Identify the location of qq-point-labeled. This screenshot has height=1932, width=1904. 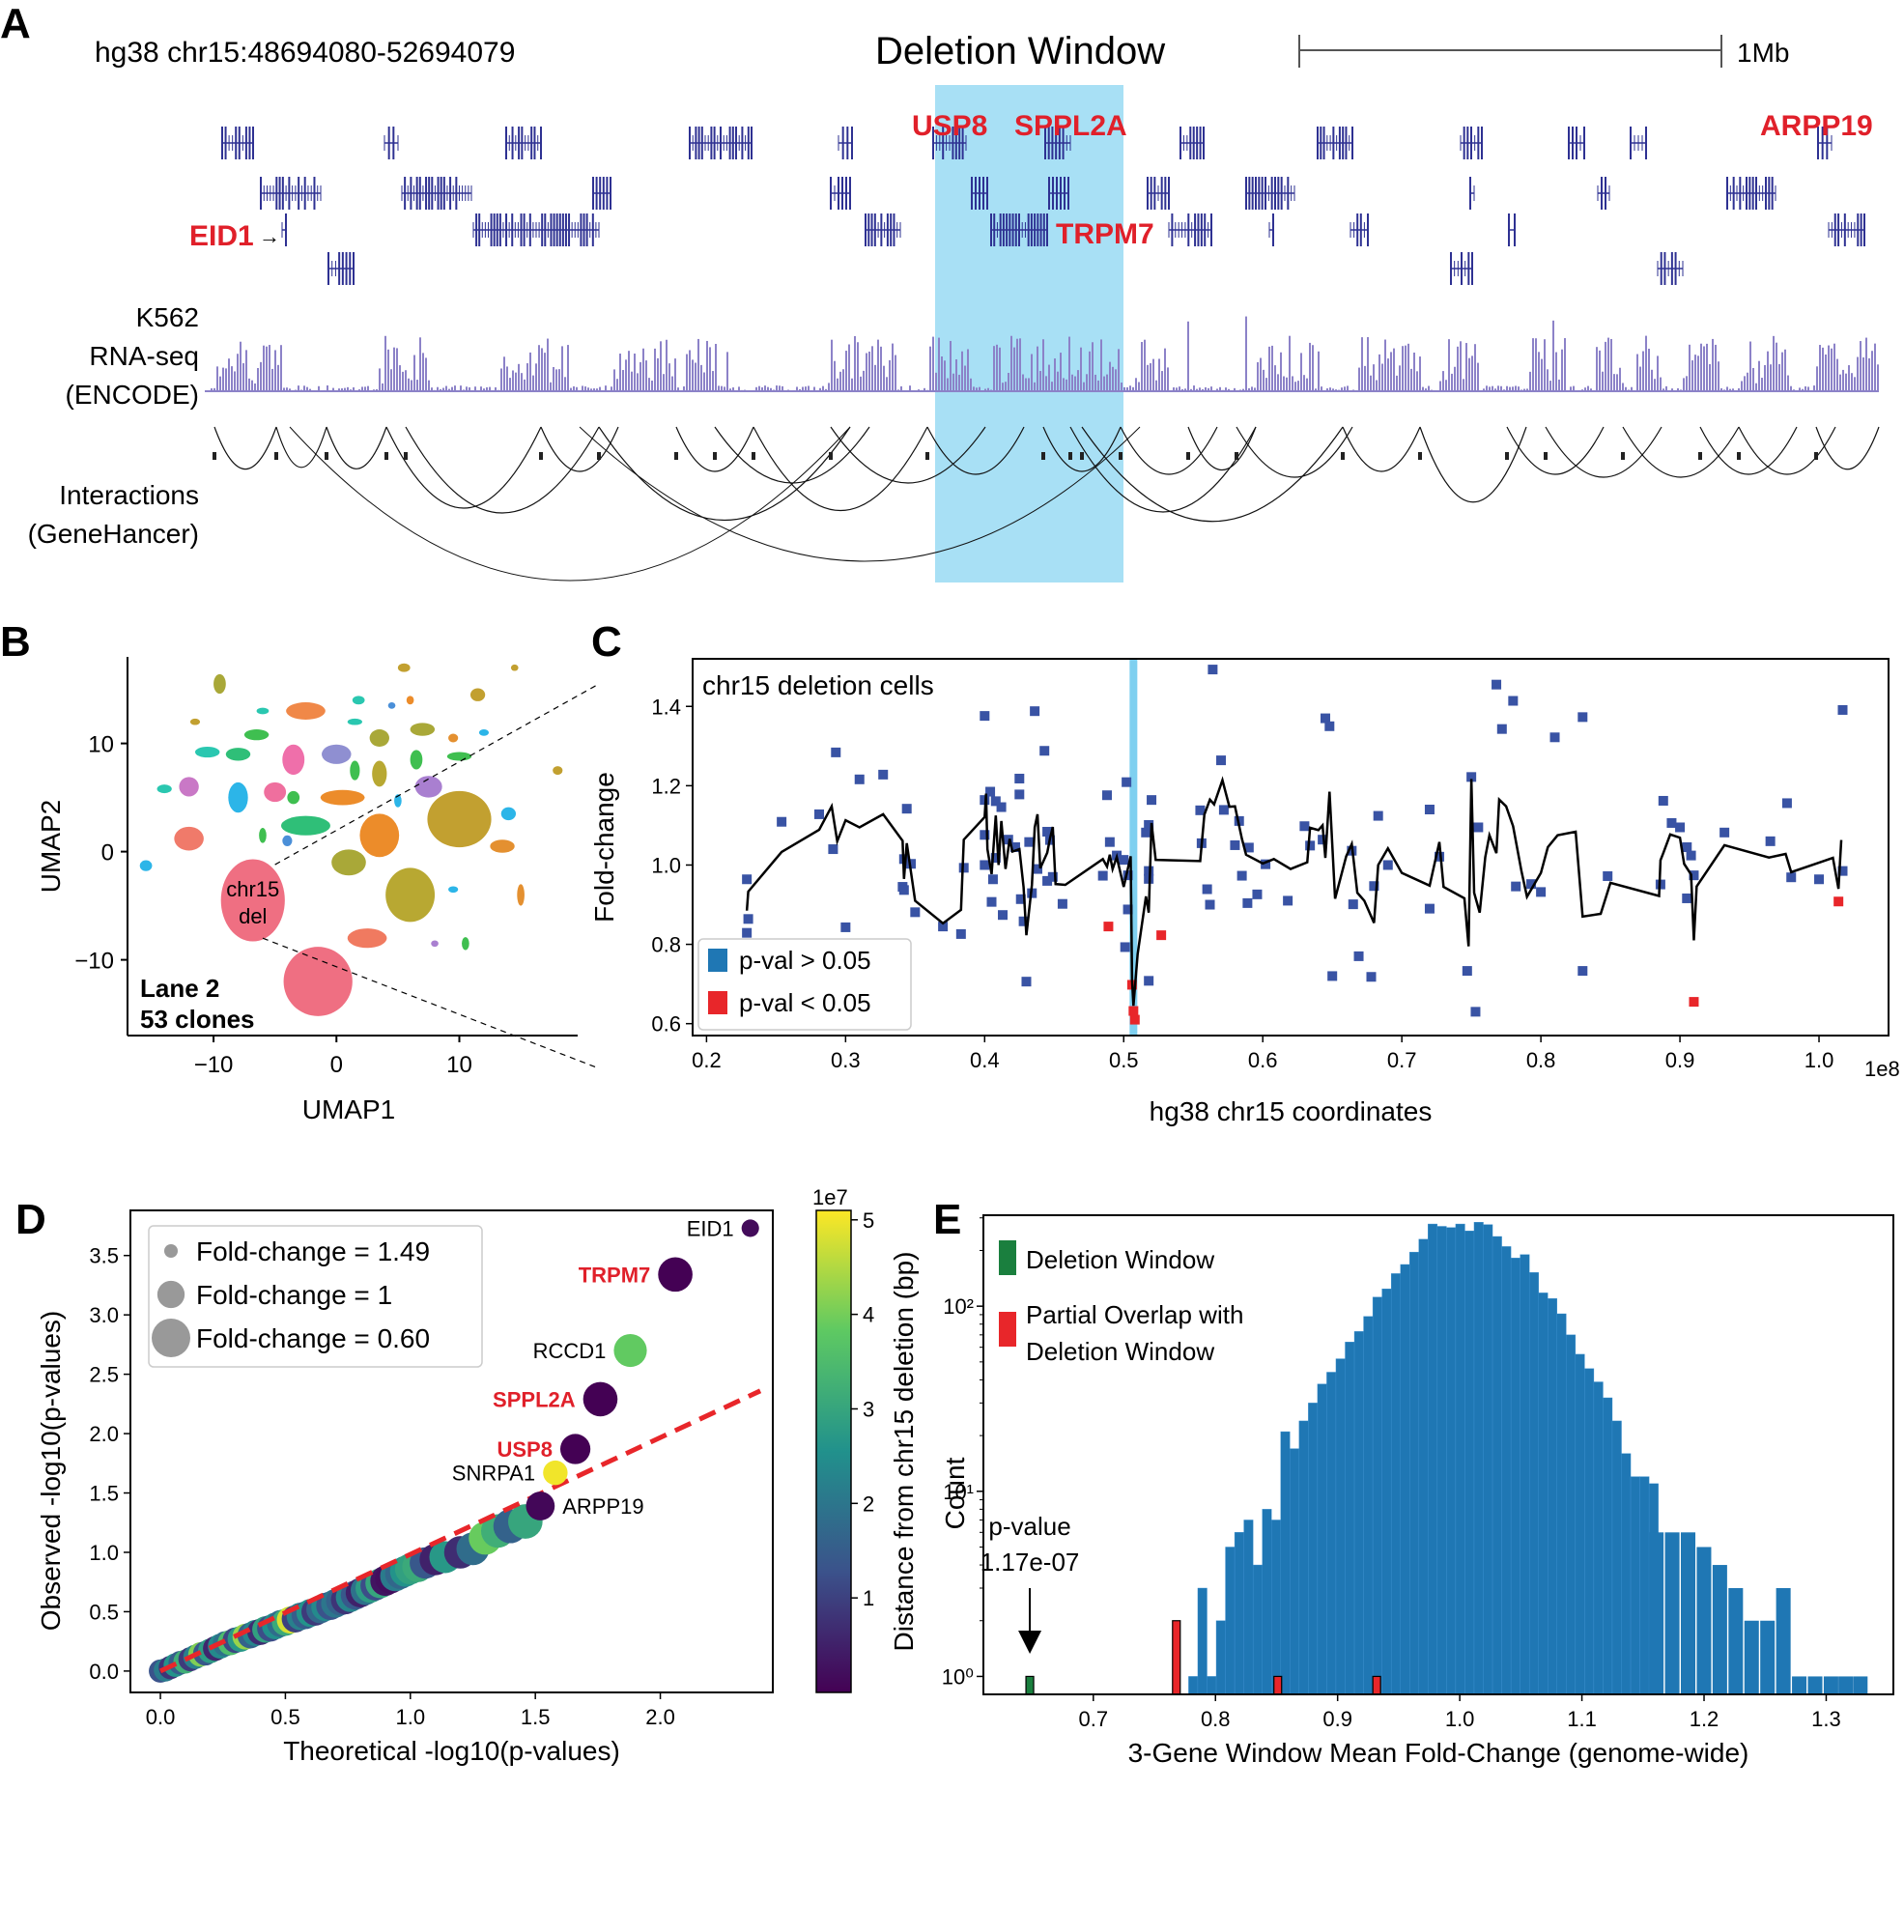
(630, 1350).